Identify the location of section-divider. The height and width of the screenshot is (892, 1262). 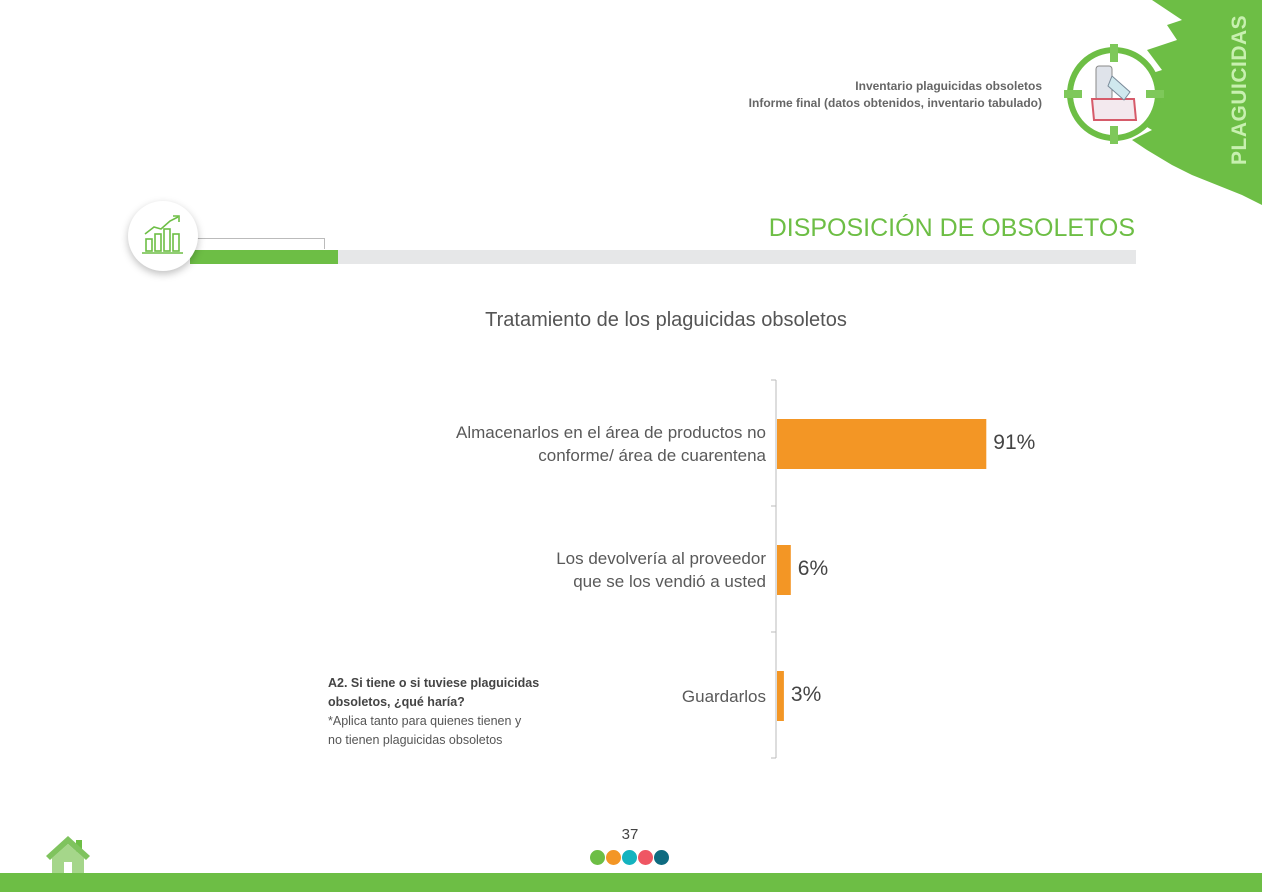
(663, 257).